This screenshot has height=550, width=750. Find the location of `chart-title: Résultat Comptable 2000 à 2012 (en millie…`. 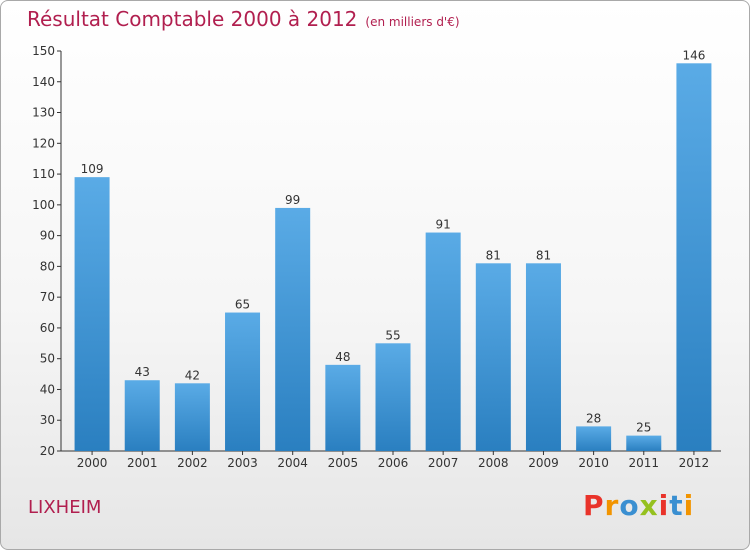

chart-title: Résultat Comptable 2000 à 2012 (en millie… is located at coordinates (243, 19).